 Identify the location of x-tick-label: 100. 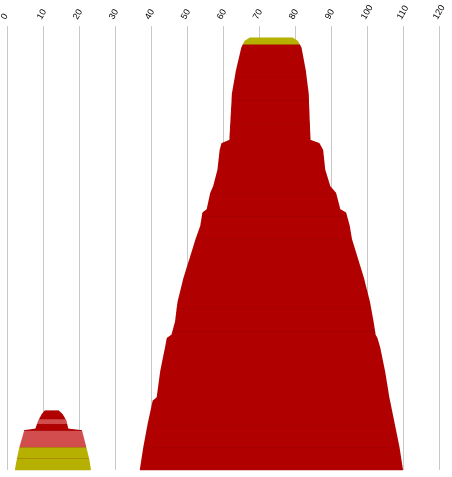
(367, 12).